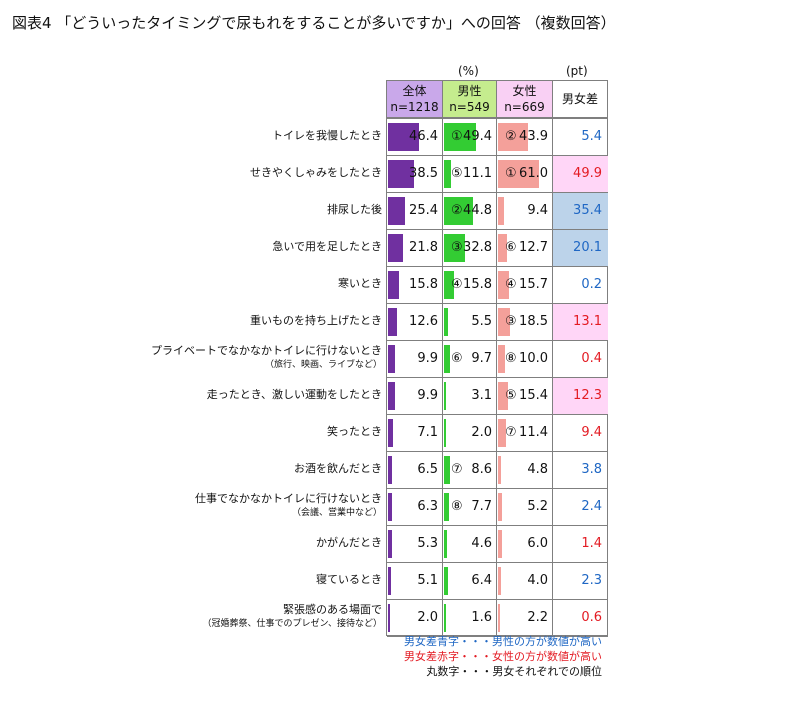  What do you see at coordinates (349, 542) in the screenshot?
I see `row-label-text: かがんだとき` at bounding box center [349, 542].